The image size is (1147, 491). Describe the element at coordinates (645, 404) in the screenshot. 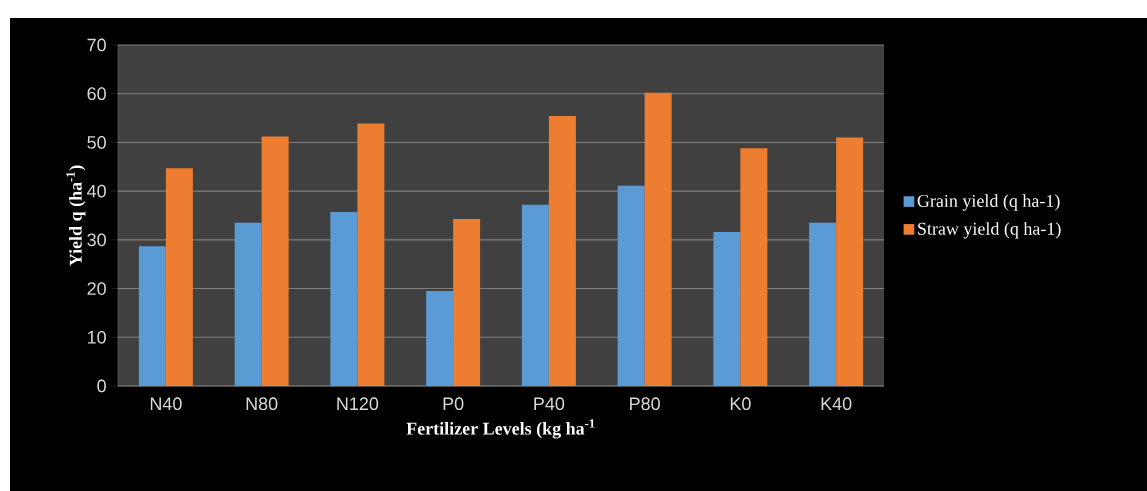

I see `x-tick-label: P80` at that location.